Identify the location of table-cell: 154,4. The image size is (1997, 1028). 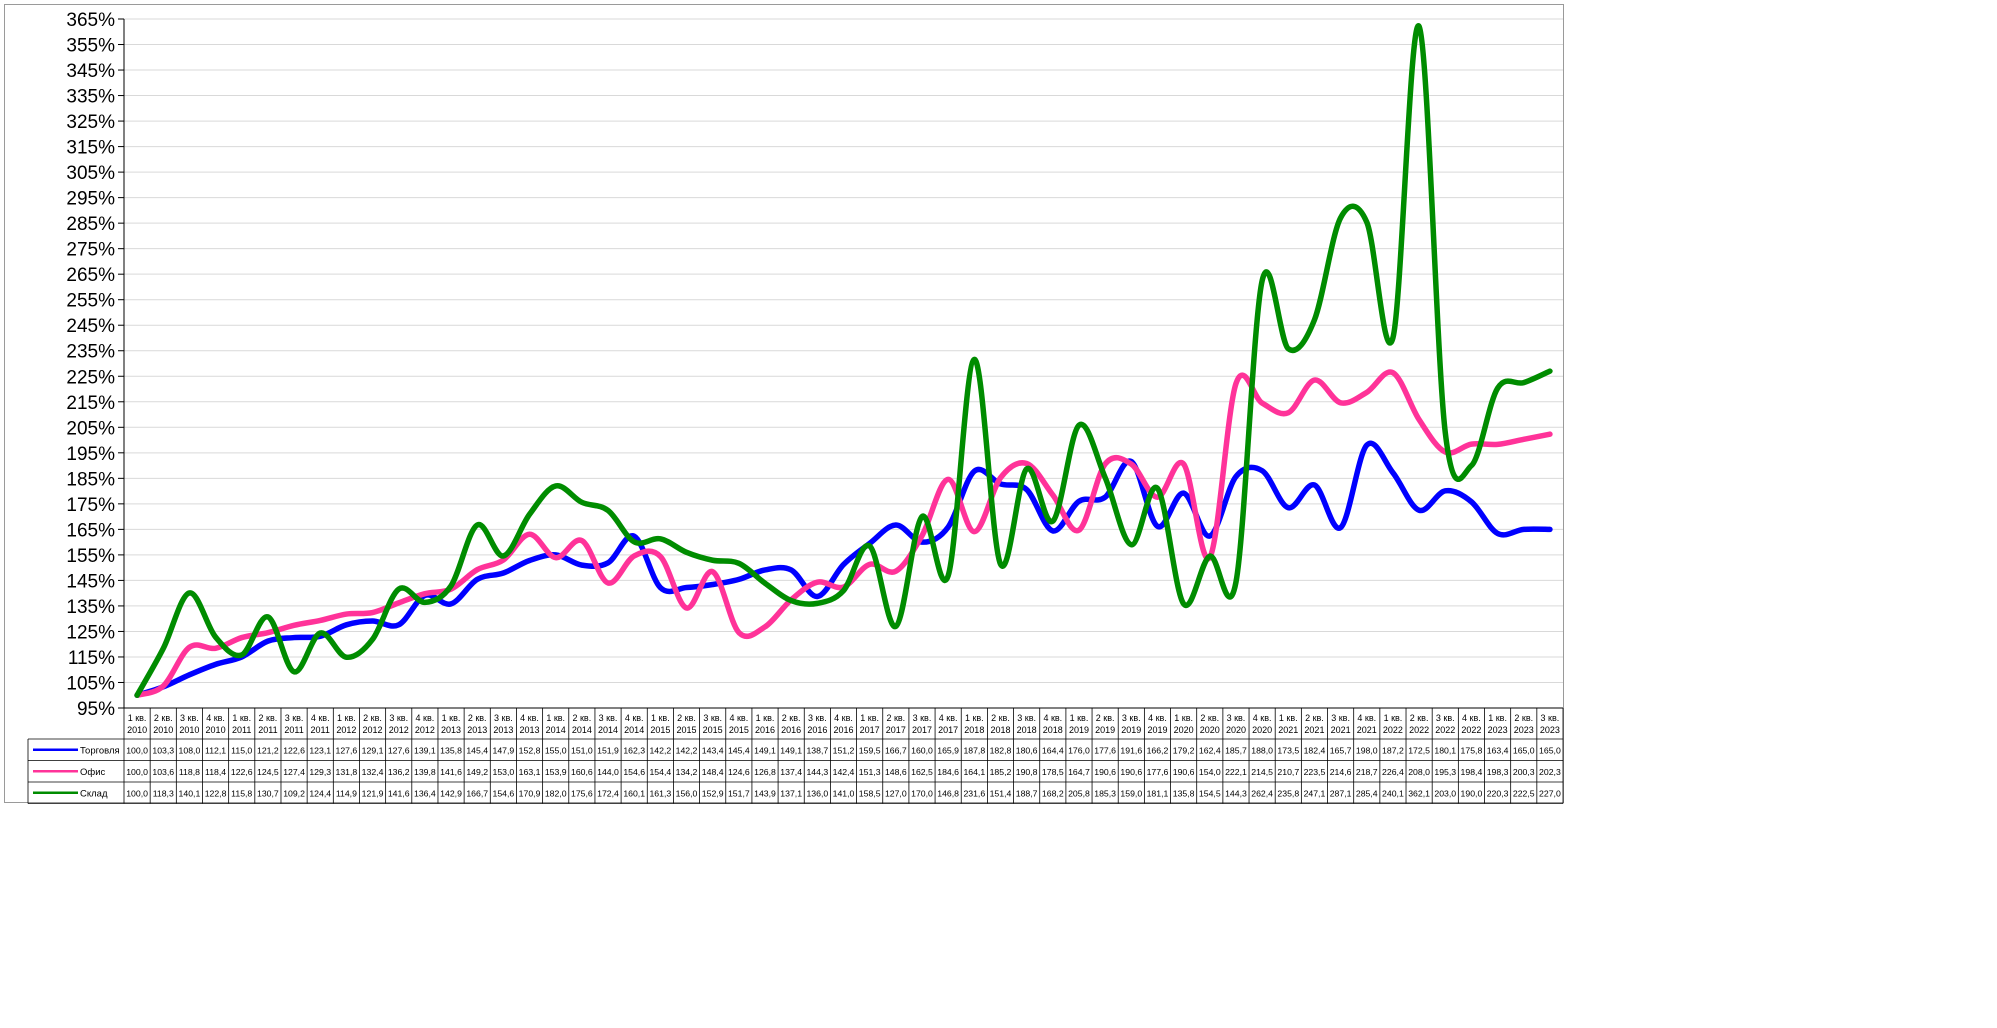
(660, 772).